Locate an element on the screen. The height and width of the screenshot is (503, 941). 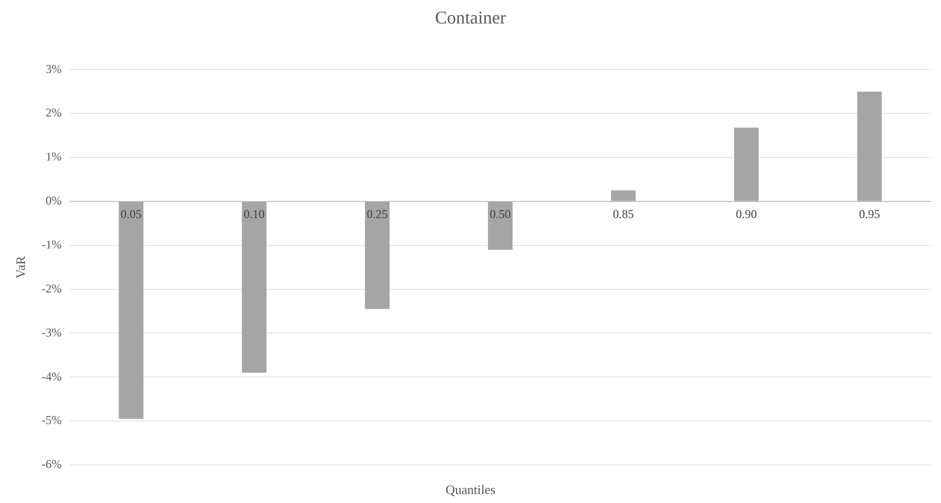
x-tick-label: 0.05 is located at coordinates (131, 213).